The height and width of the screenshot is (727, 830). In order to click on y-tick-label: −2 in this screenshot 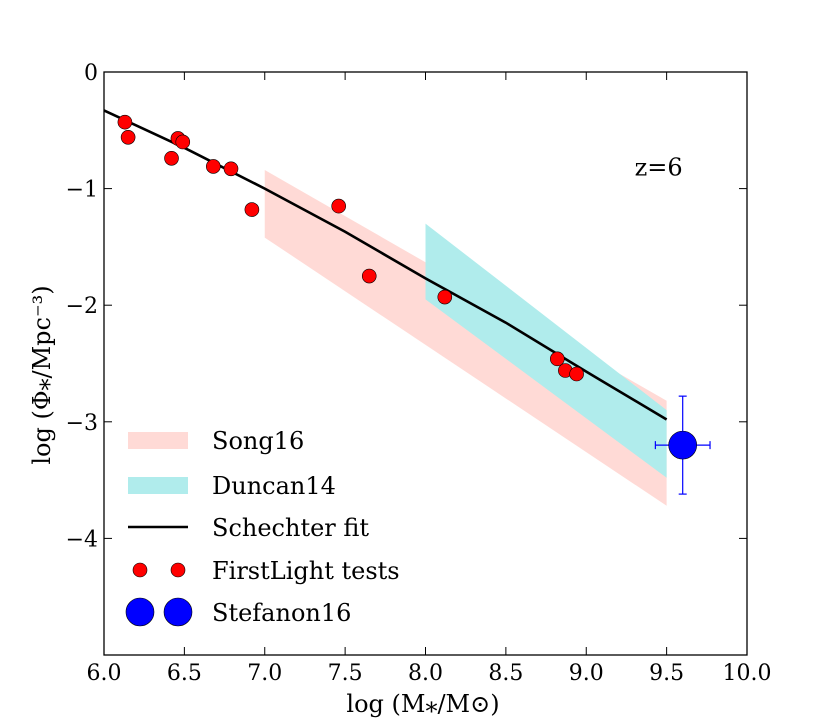, I will do `click(82, 306)`.